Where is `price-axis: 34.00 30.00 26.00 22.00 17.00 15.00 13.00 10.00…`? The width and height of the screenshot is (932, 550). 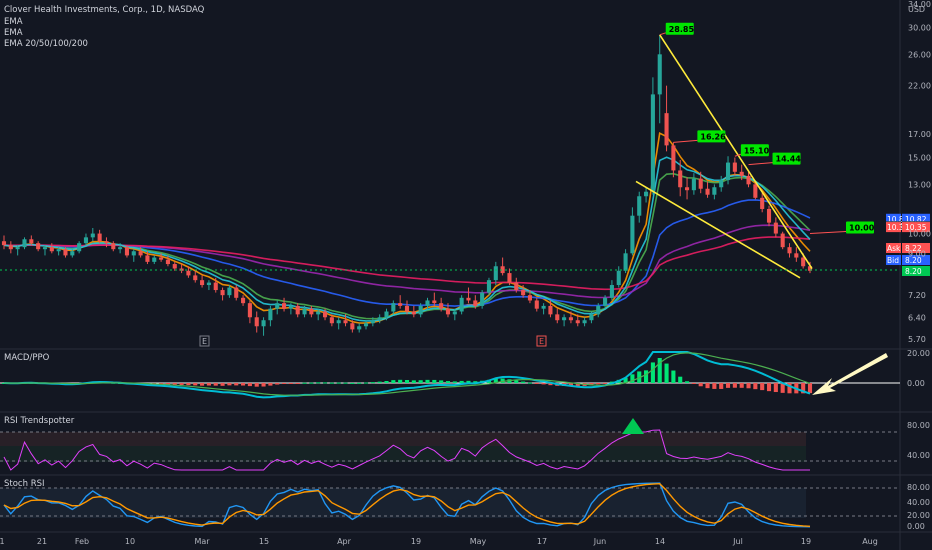 price-axis: 34.00 30.00 26.00 22.00 17.00 15.00 13.00 10.00… is located at coordinates (919, 172).